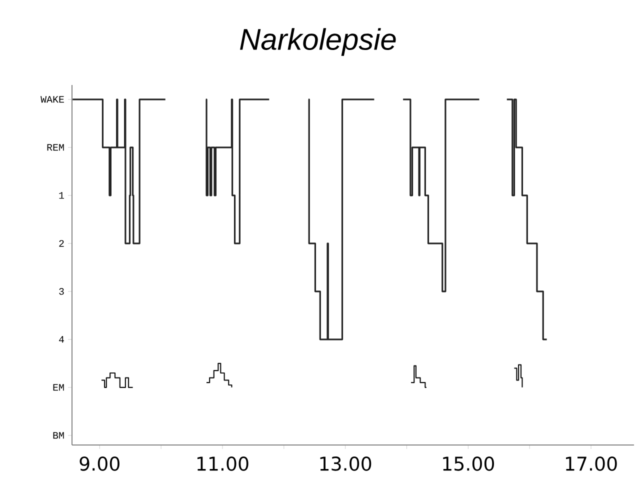 This screenshot has height=504, width=635. I want to click on y-tick-label: REM, so click(55, 147).